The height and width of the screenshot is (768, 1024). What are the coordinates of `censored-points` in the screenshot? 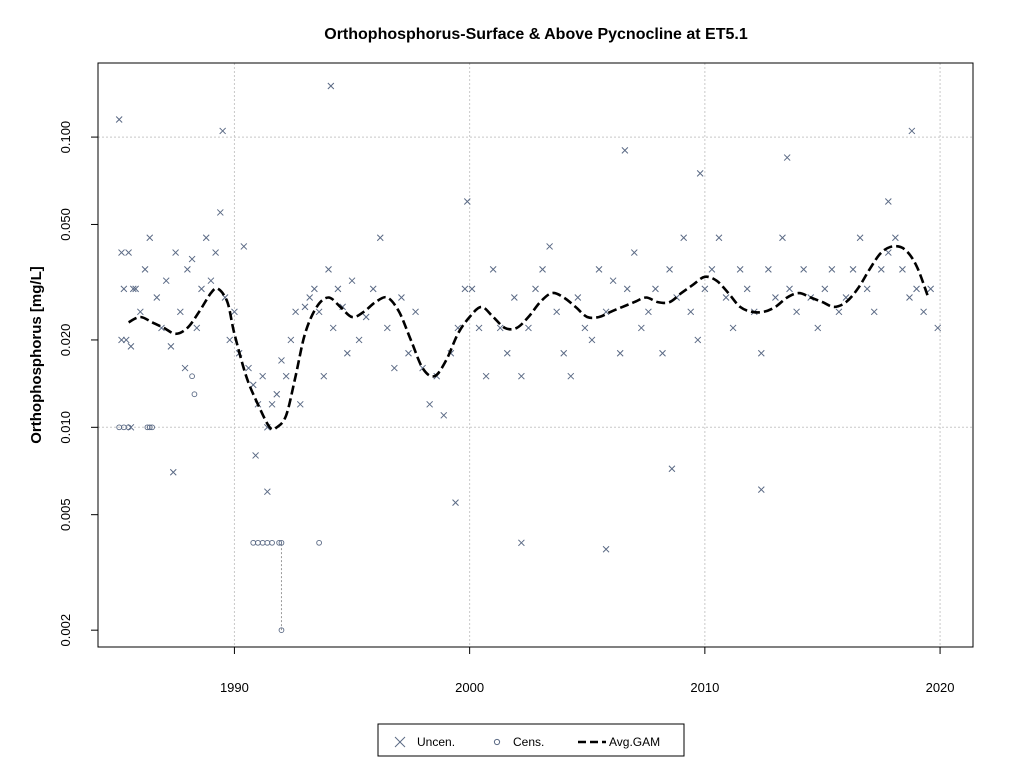 It's located at (219, 503).